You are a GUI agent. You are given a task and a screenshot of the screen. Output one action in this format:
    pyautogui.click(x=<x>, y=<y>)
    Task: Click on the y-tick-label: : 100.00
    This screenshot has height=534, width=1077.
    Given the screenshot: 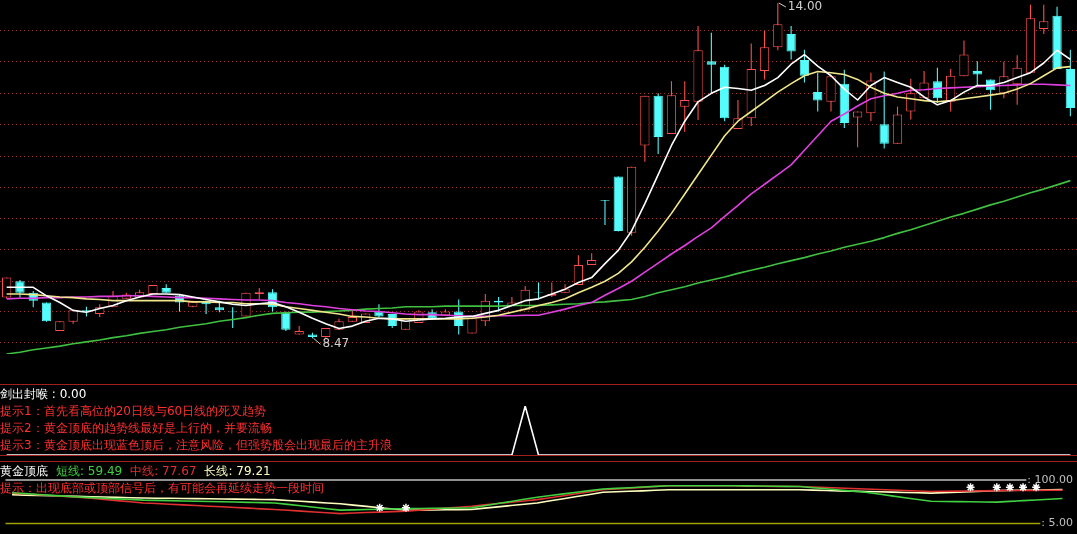 What is the action you would take?
    pyautogui.click(x=1050, y=479)
    